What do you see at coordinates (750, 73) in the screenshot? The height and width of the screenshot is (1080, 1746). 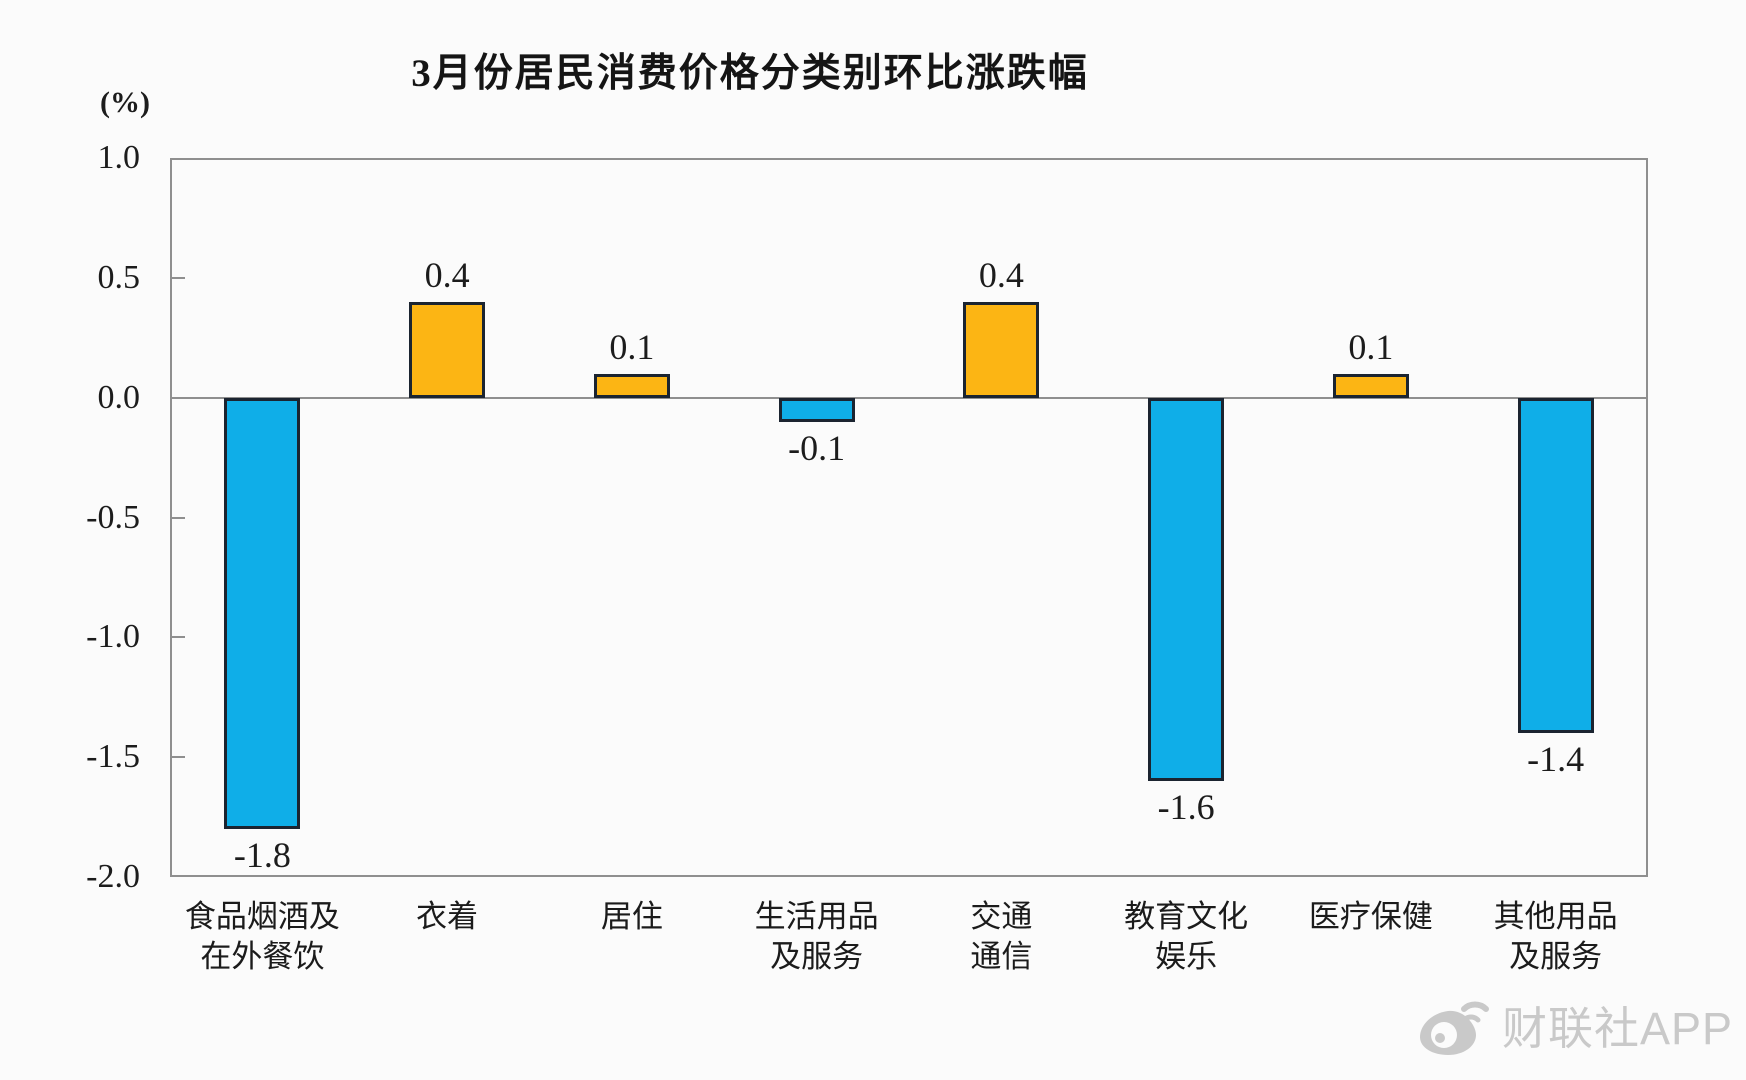 I see `chart-title: 3月份居民消费价格分类别环比涨跌幅` at bounding box center [750, 73].